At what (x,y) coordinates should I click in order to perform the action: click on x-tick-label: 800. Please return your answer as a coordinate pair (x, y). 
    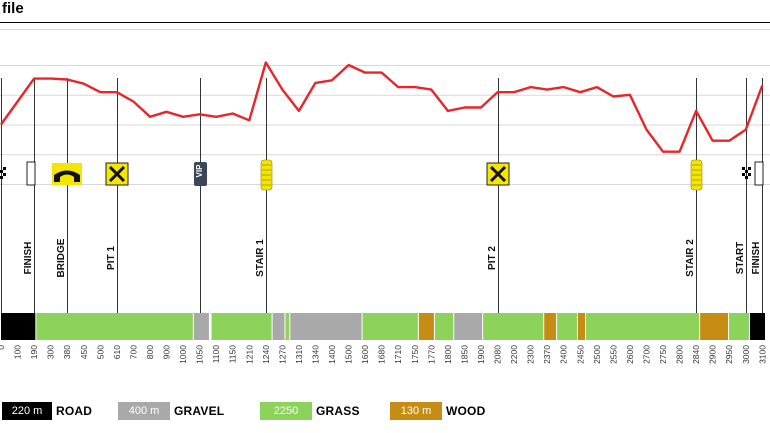
    Looking at the image, I should click on (150, 352).